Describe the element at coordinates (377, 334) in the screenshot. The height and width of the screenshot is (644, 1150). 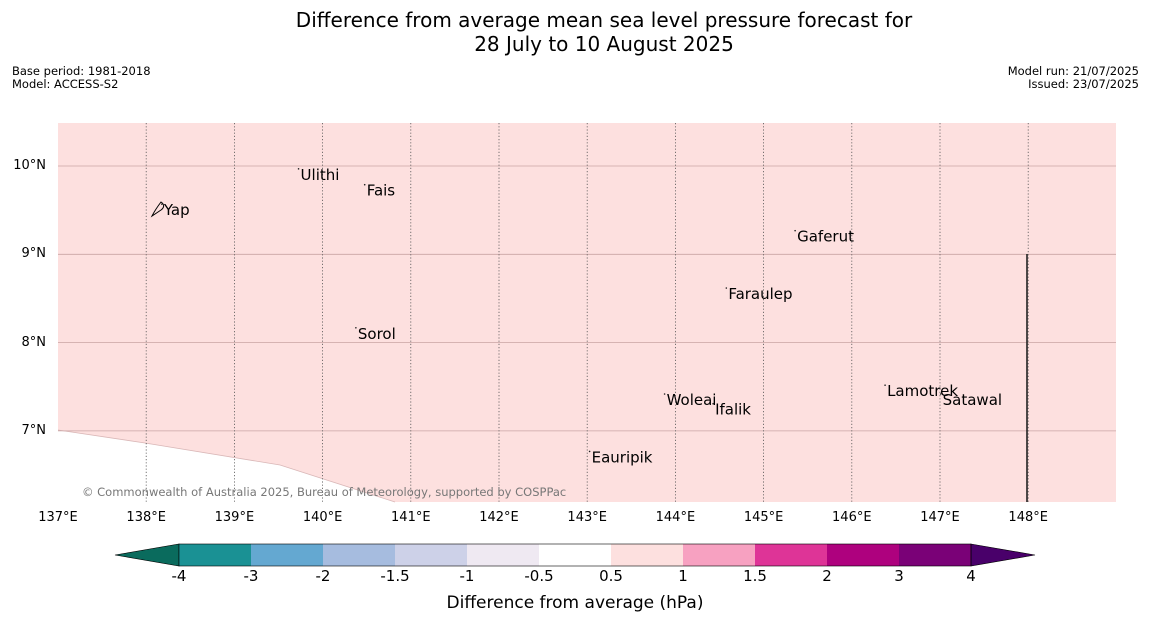
I see `place-label: Sorol` at that location.